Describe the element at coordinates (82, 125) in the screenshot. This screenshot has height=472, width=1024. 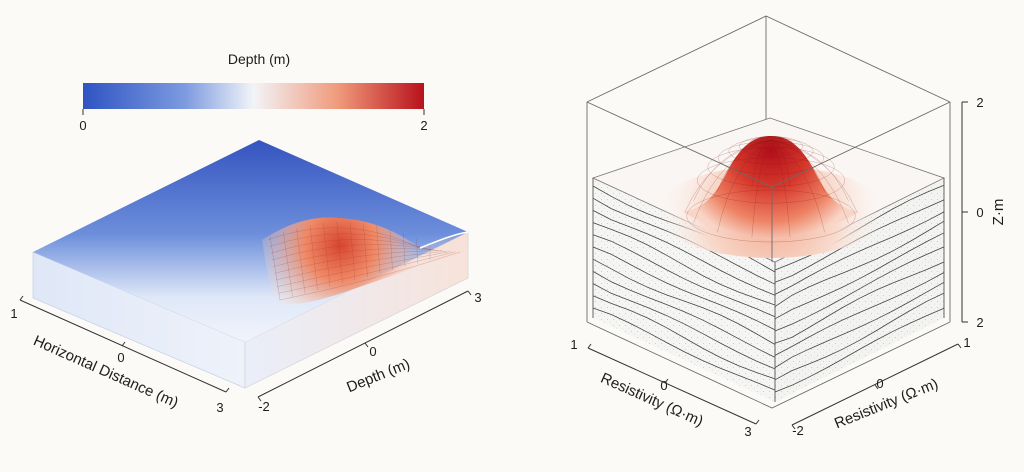
I see `colorbar-min-label: 0` at that location.